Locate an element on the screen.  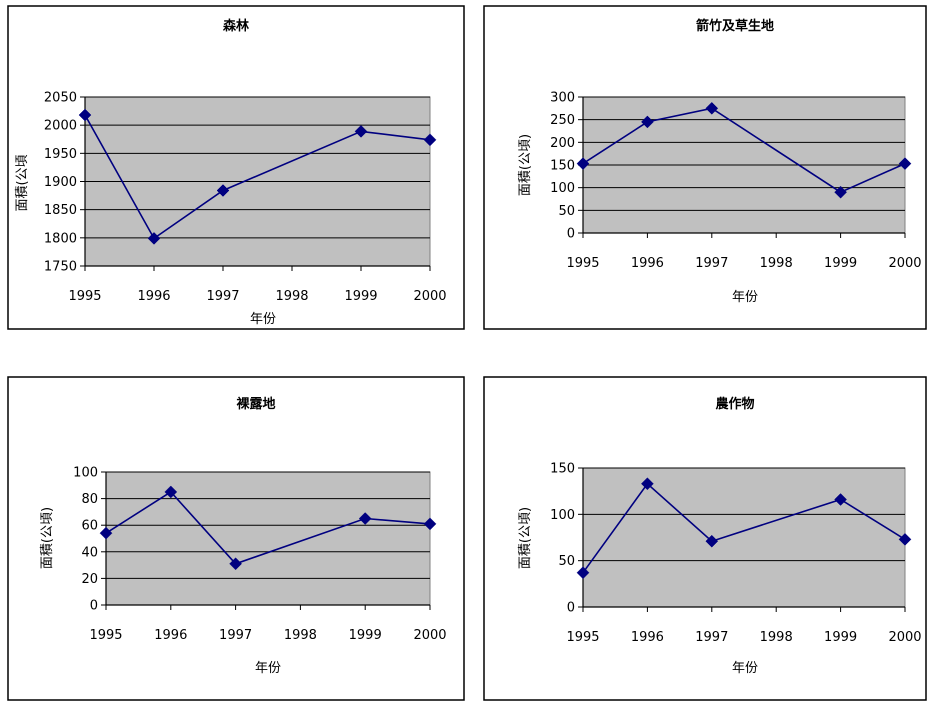
y-axis-label: 面積(公頃 is located at coordinates (22, 182).